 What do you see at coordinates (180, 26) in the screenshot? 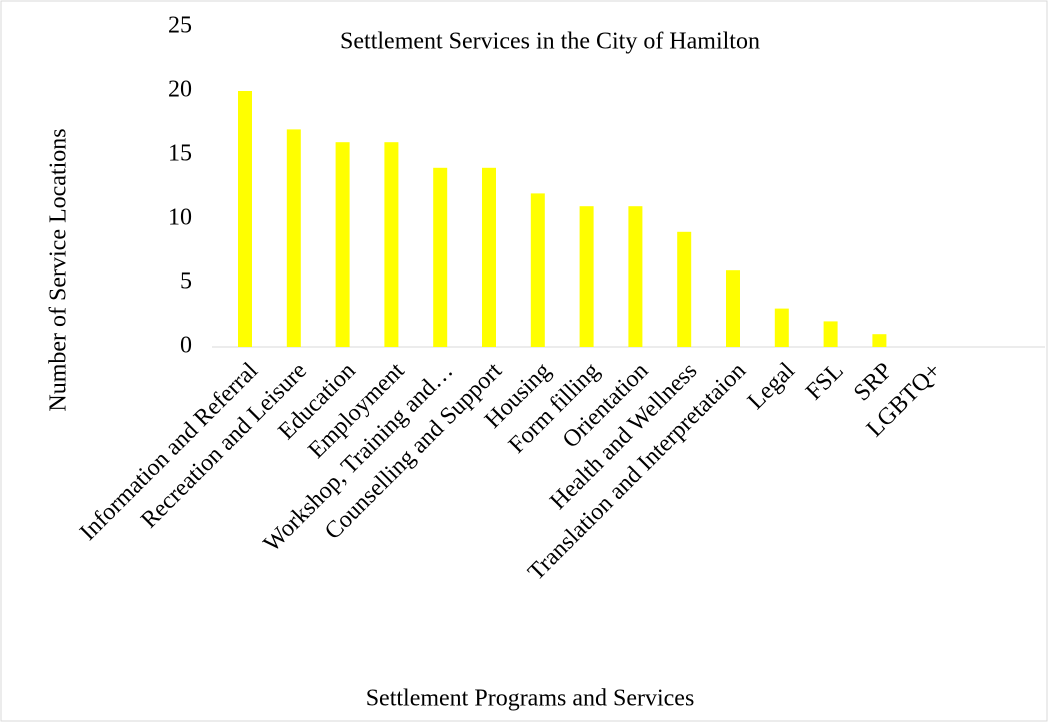
I see `y-tick-label: 25` at bounding box center [180, 26].